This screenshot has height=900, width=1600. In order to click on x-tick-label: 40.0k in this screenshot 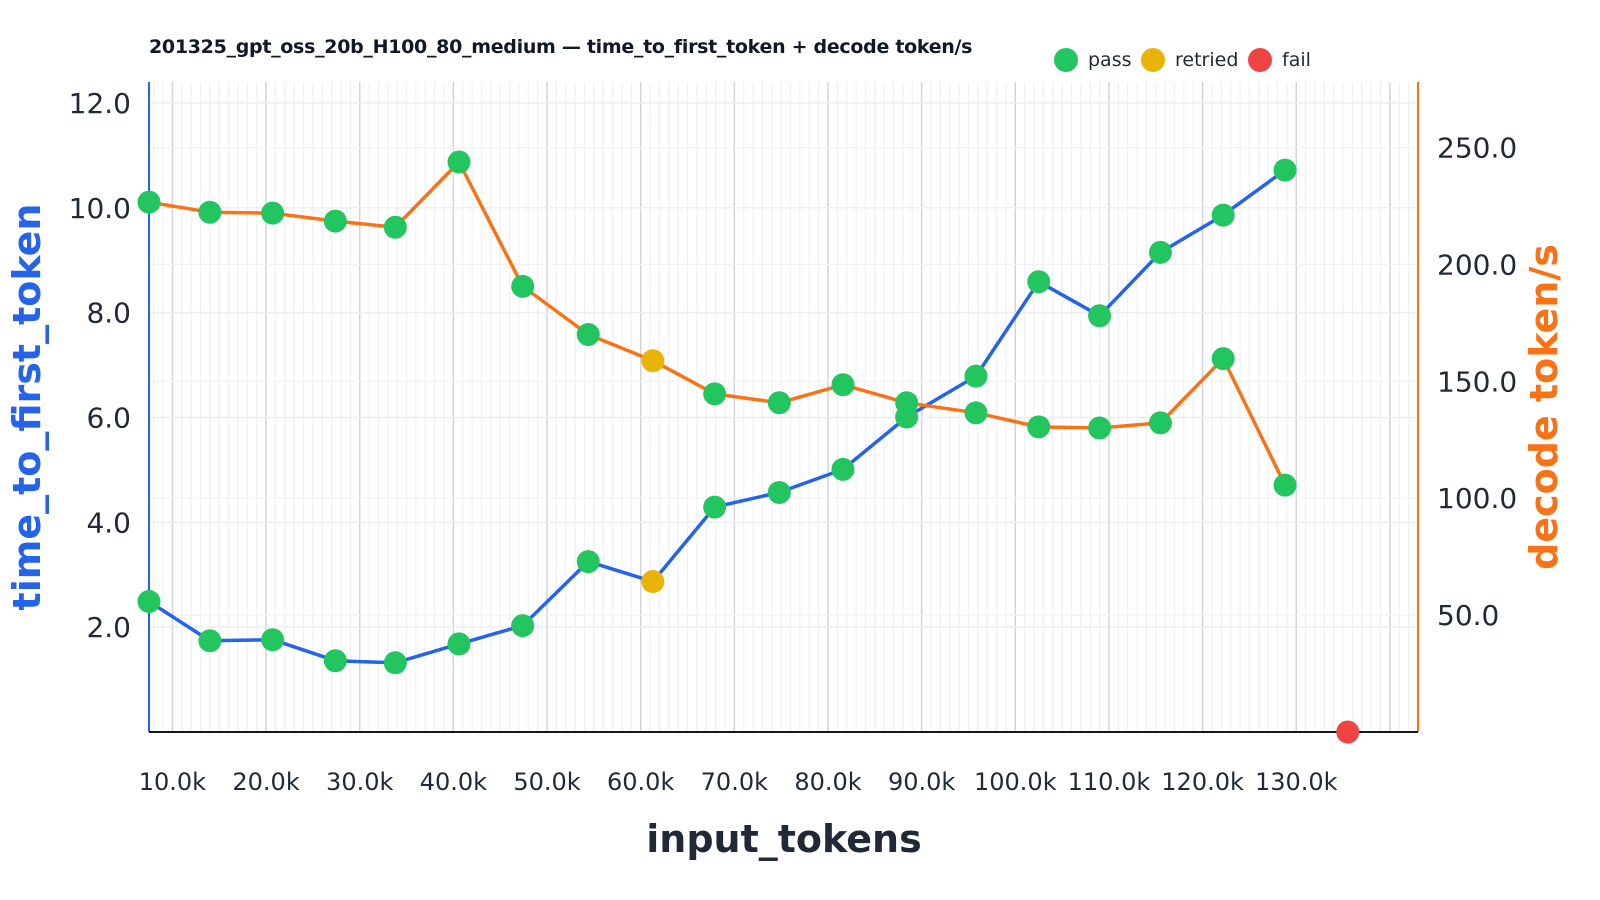, I will do `click(453, 782)`.